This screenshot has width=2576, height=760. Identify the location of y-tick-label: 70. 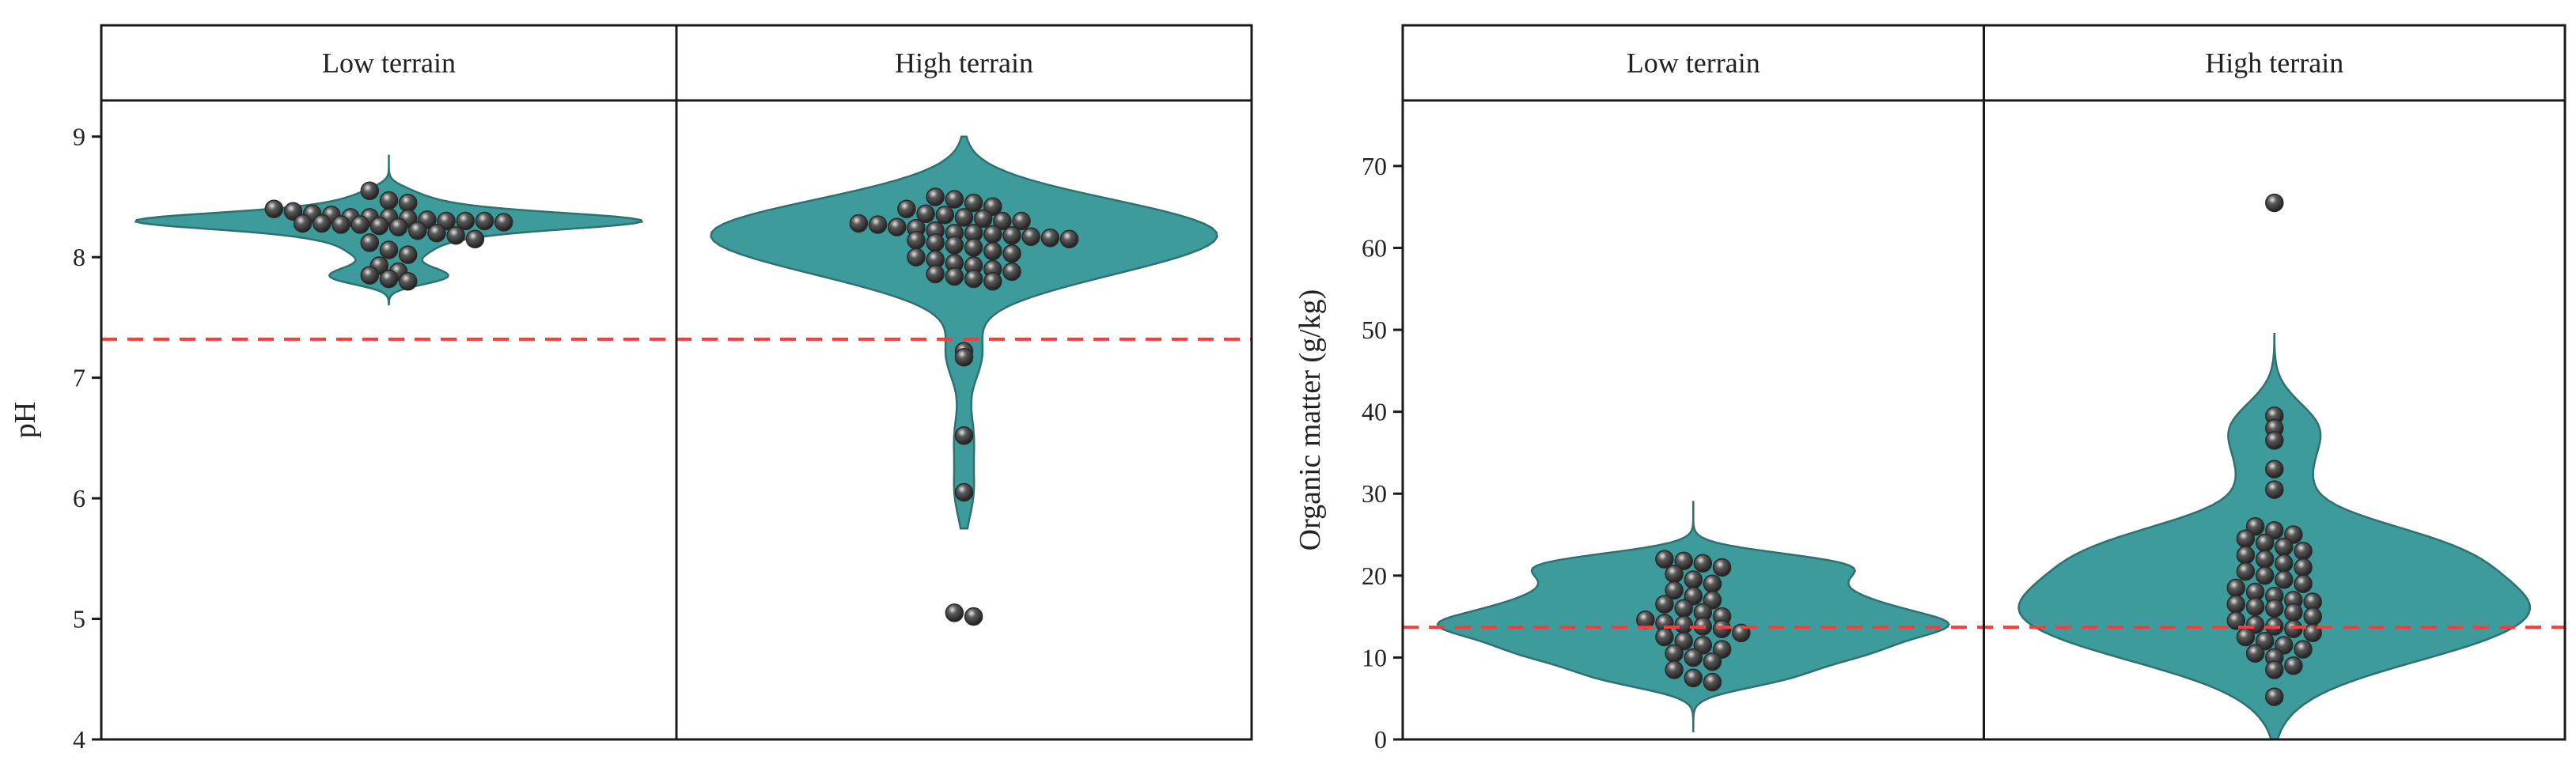
(1374, 166).